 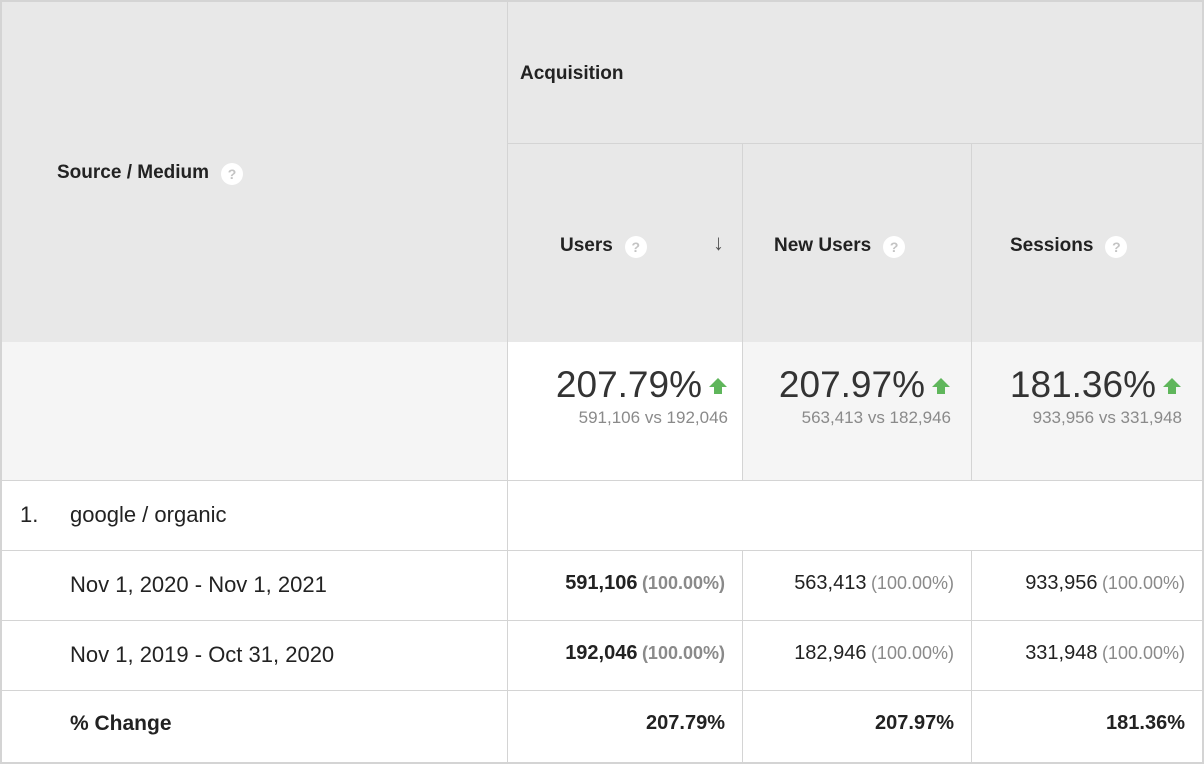 I want to click on summary-change-value: 207.79%, so click(x=628, y=384).